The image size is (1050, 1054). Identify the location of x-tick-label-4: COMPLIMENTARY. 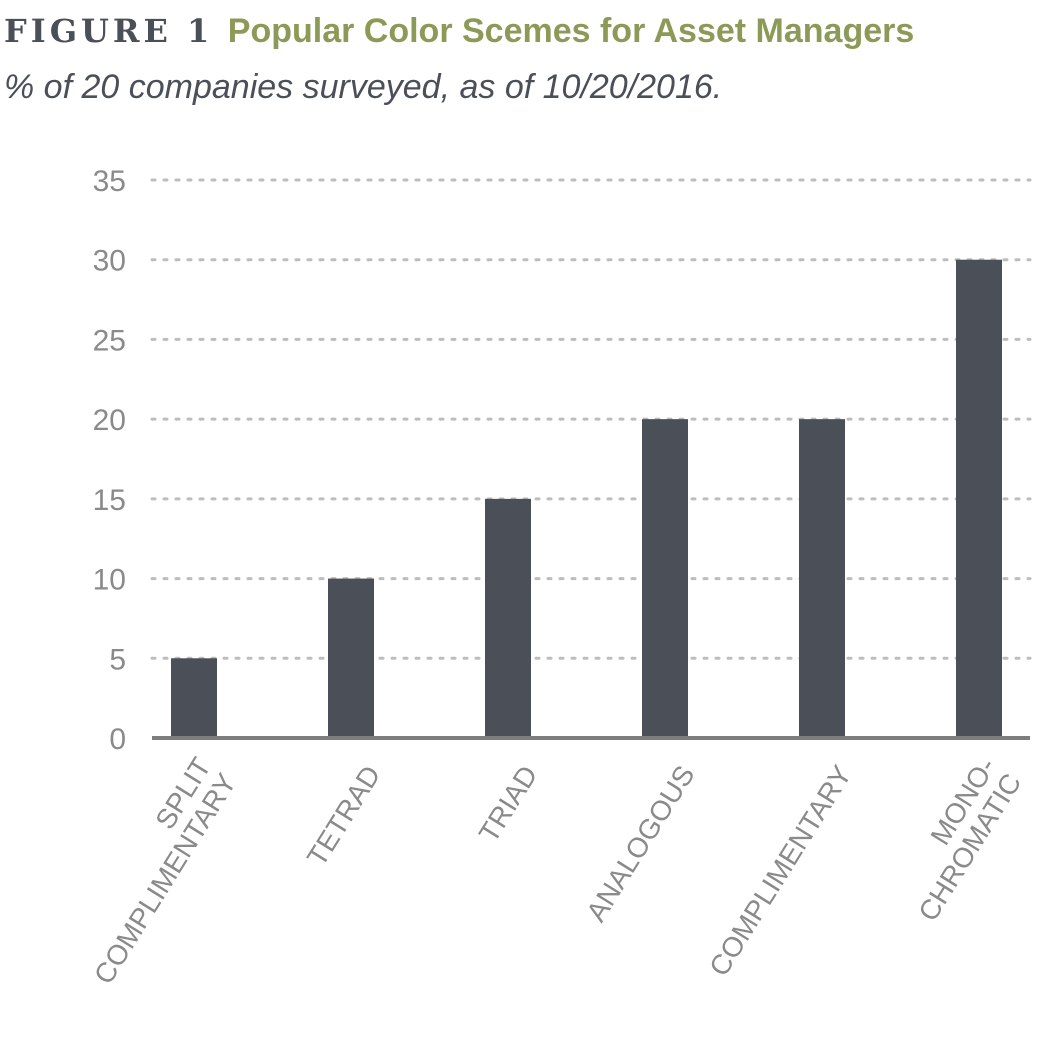
(780, 871).